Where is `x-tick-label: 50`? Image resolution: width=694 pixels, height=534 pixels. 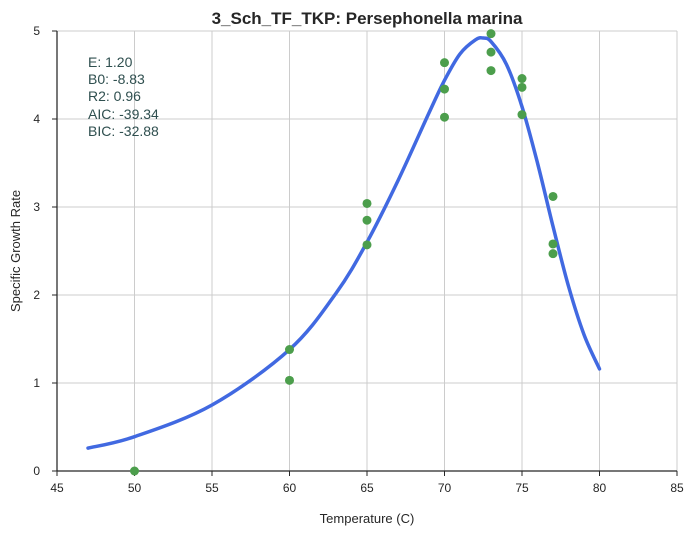 x-tick-label: 50 is located at coordinates (135, 488).